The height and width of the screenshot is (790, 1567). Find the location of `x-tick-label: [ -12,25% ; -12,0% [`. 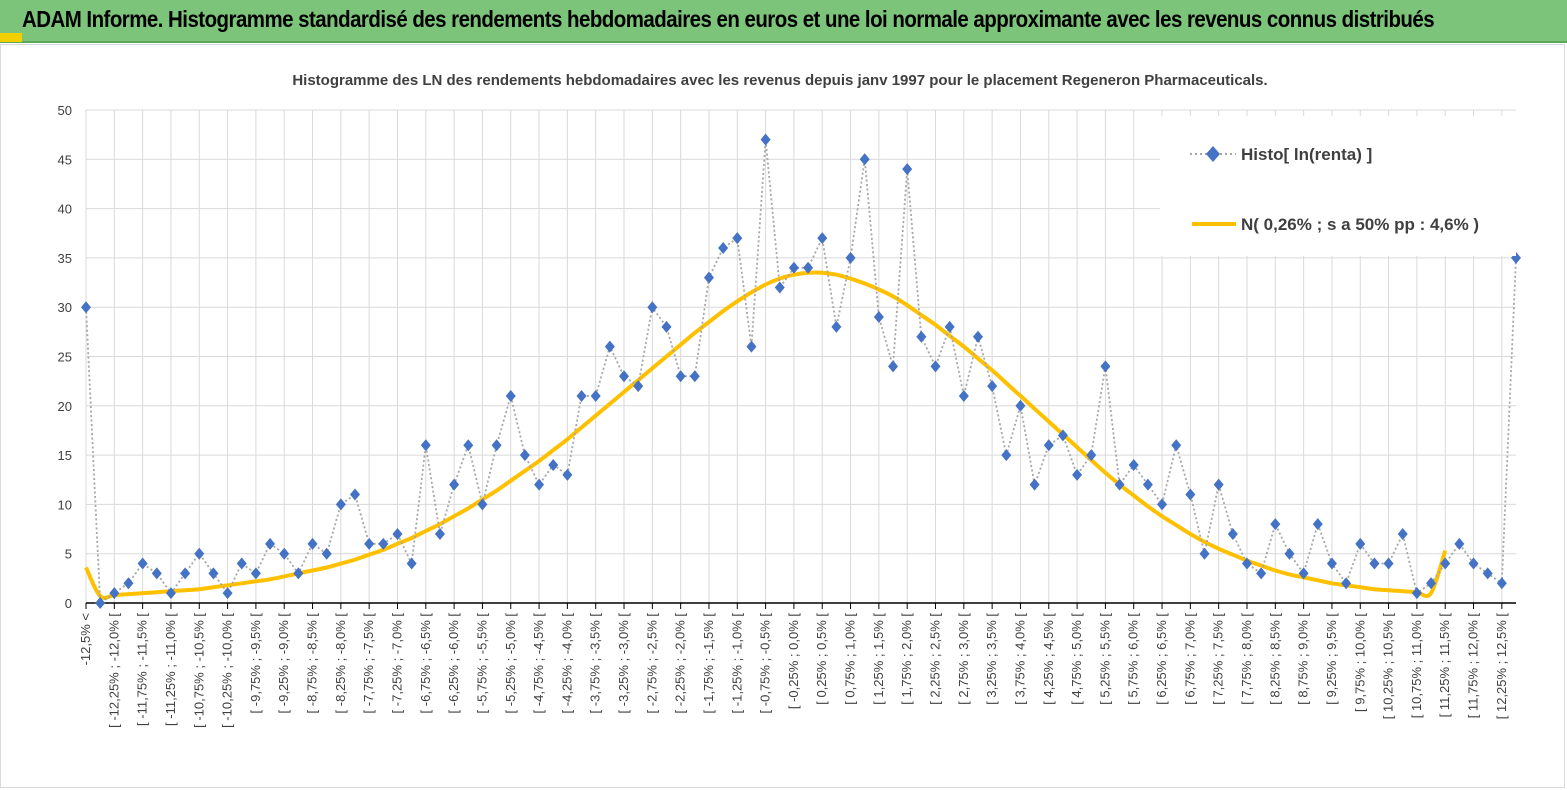

x-tick-label: [ -12,25% ; -12,0% [ is located at coordinates (113, 670).